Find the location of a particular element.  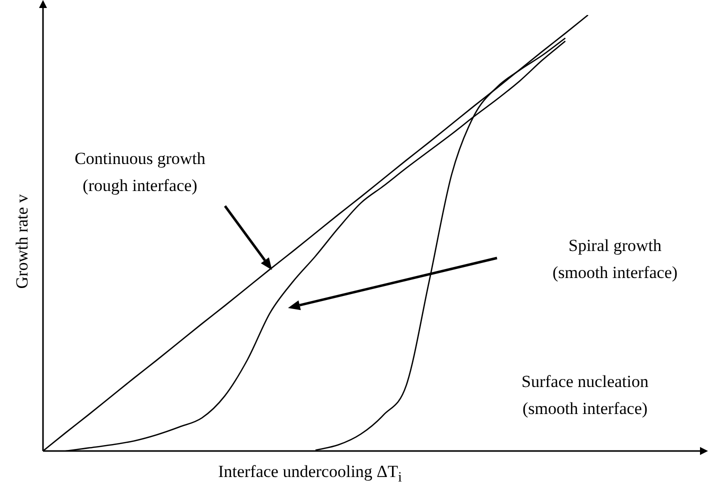

annotation: Continuous growth (rough interface) is located at coordinates (140, 172).